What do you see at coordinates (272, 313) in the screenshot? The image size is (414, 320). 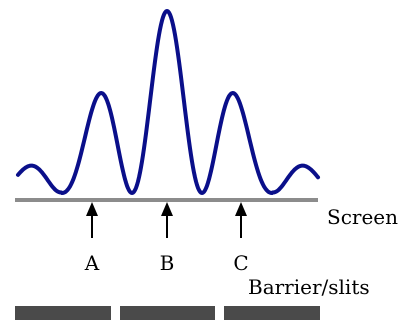 I see `barrier-segment-right` at bounding box center [272, 313].